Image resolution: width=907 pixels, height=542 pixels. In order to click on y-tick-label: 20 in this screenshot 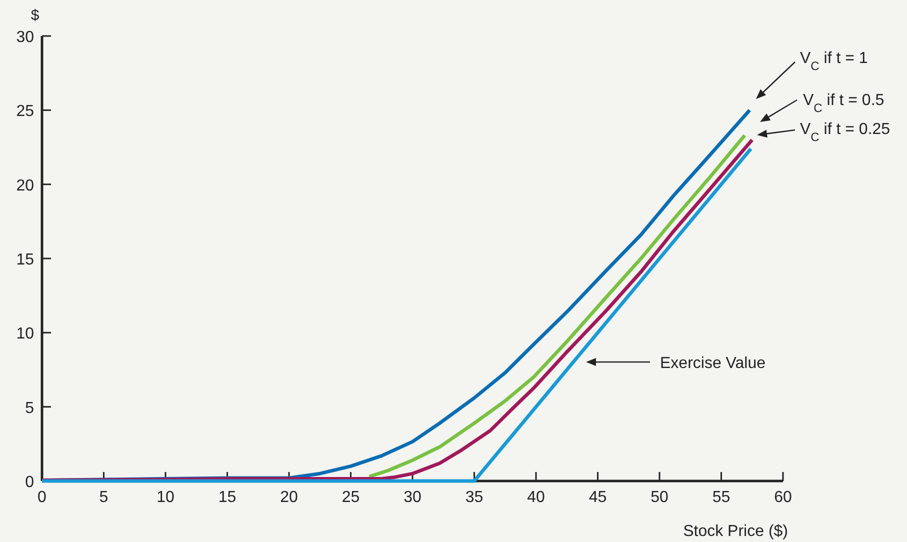, I will do `click(25, 185)`.